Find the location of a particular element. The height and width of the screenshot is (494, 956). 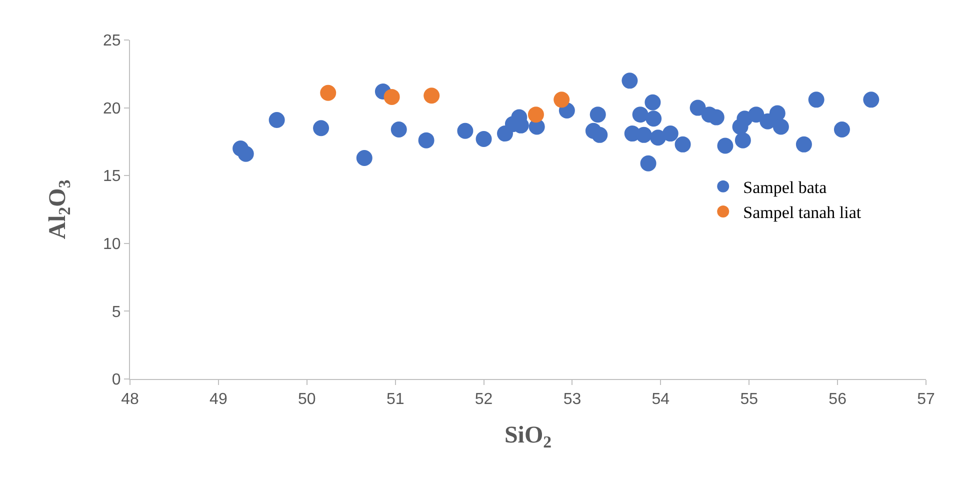

x-tick-label: 48 is located at coordinates (130, 399).